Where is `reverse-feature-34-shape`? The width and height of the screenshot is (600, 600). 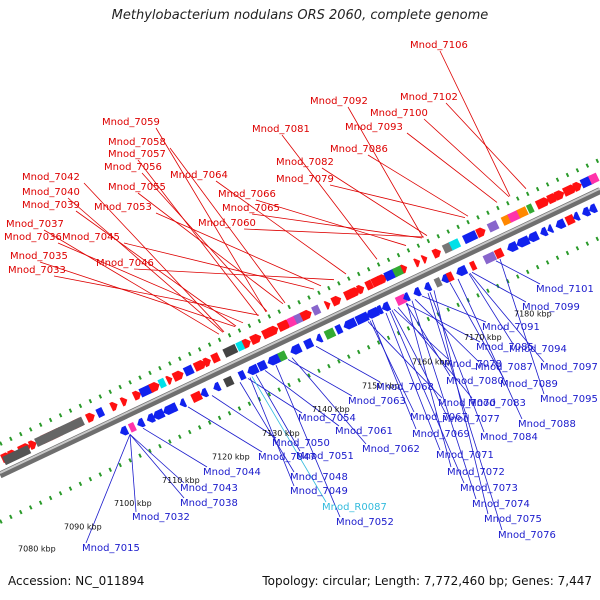
reverse-feature-34-shape is located at coordinates (462, 270).